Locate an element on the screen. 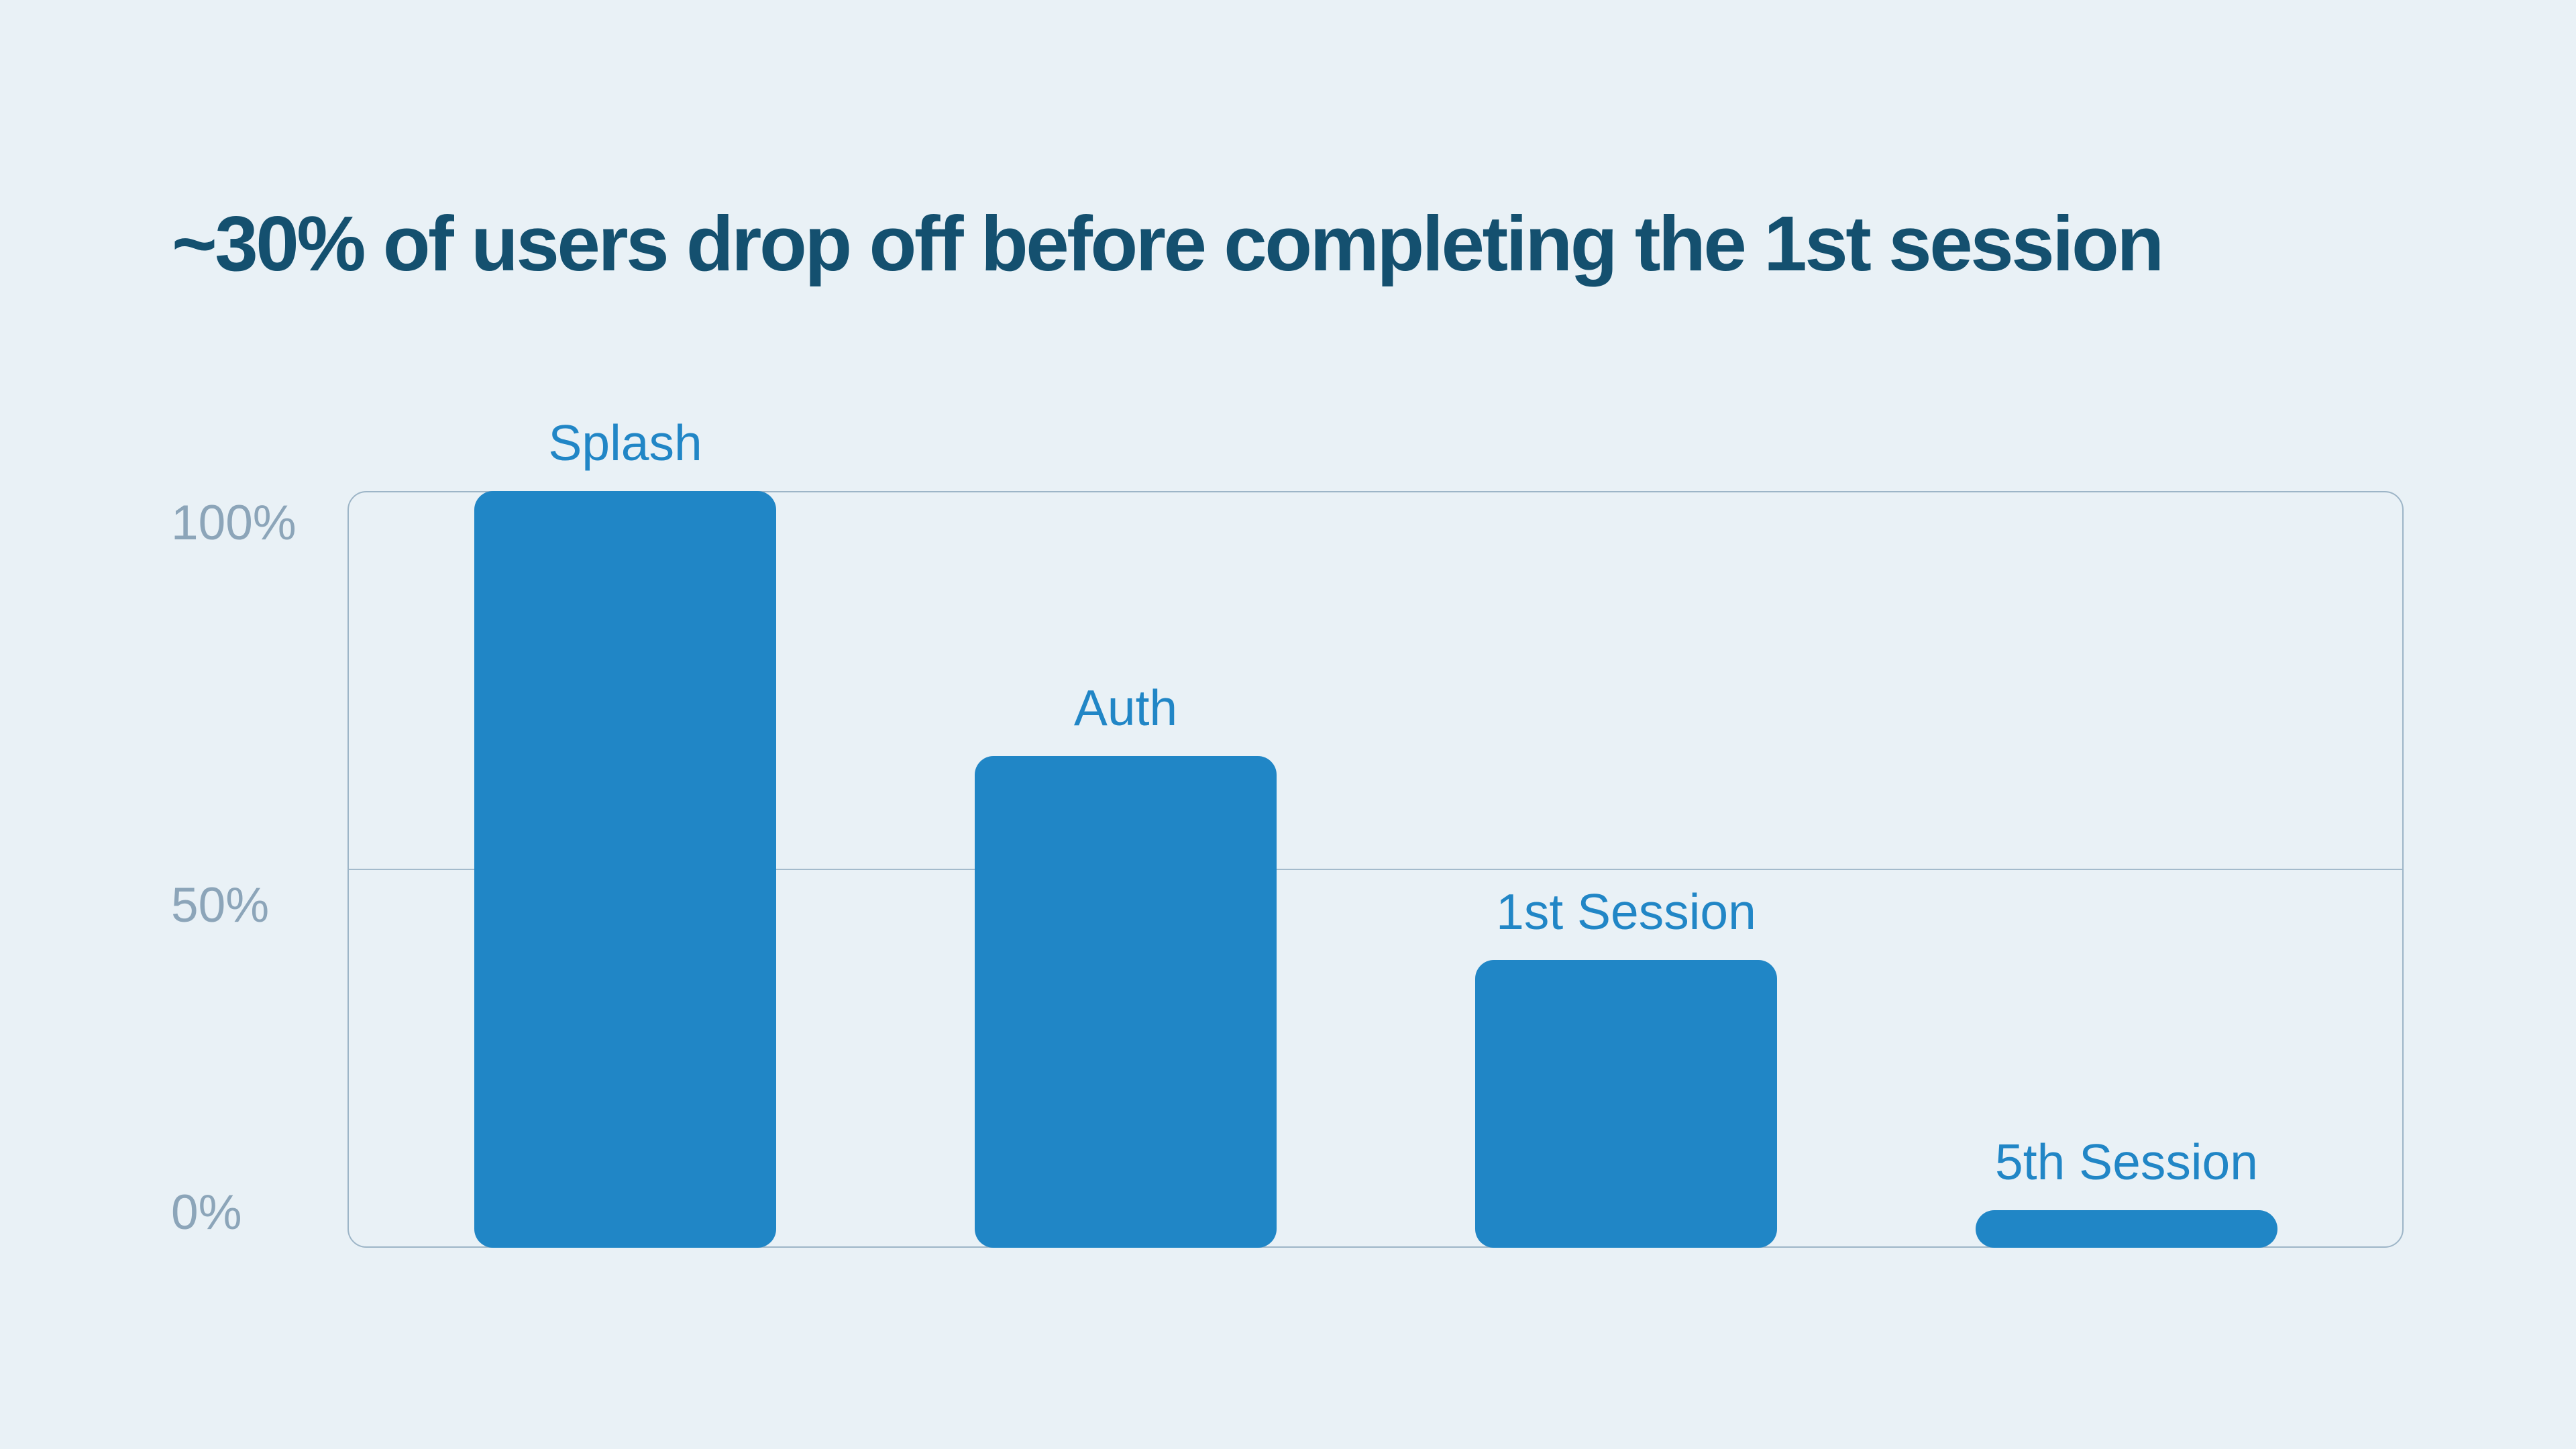  bar-5th-session is located at coordinates (2126, 1229).